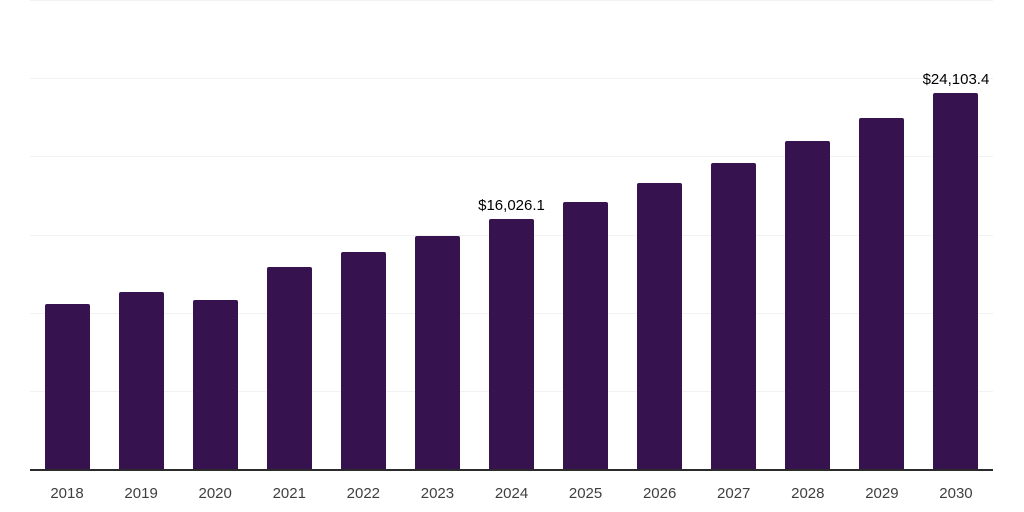 The height and width of the screenshot is (512, 1024). Describe the element at coordinates (511, 344) in the screenshot. I see `bar-2024` at that location.